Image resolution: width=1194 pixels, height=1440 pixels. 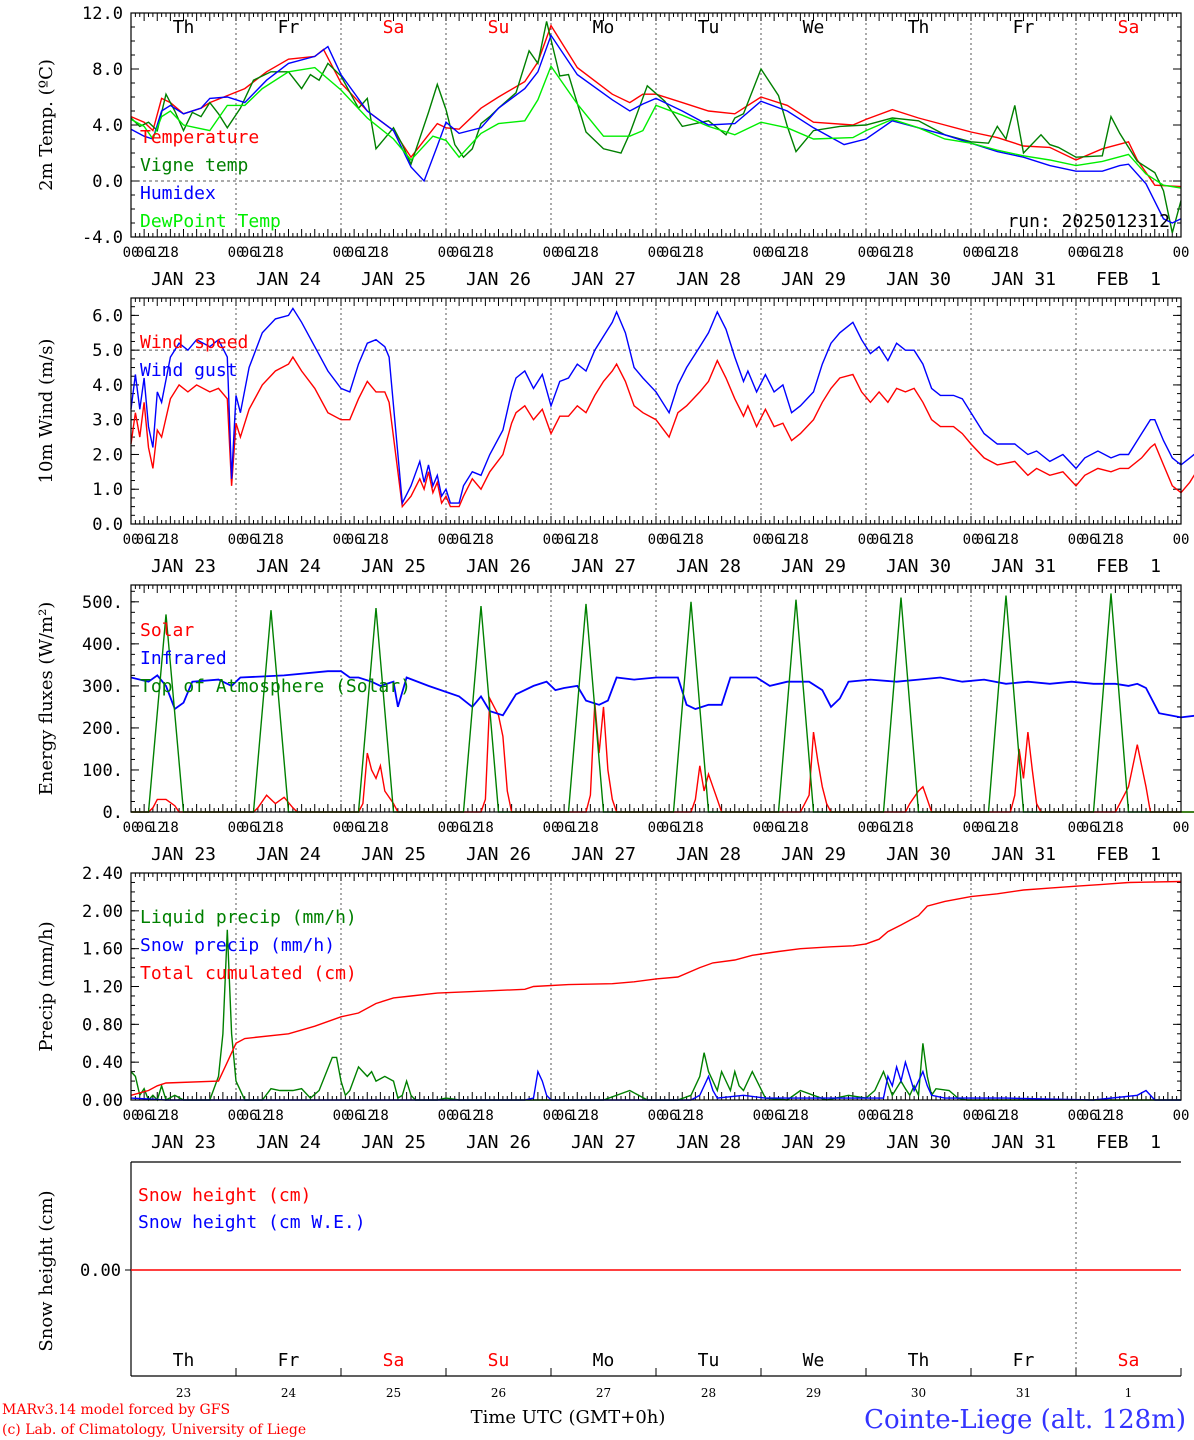 What do you see at coordinates (194, 165) in the screenshot?
I see `legend-entry: Vigne temp` at bounding box center [194, 165].